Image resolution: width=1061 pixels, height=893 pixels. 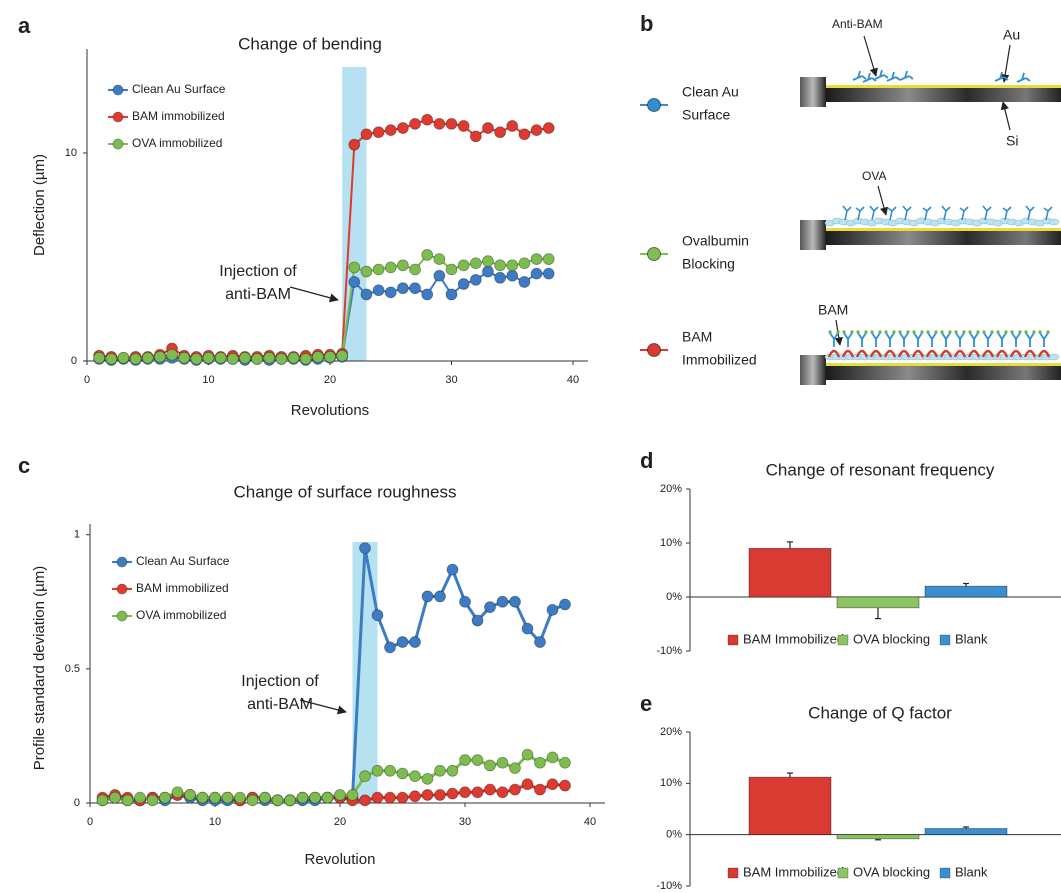 I want to click on legend-label: Blocking, so click(x=708, y=264).